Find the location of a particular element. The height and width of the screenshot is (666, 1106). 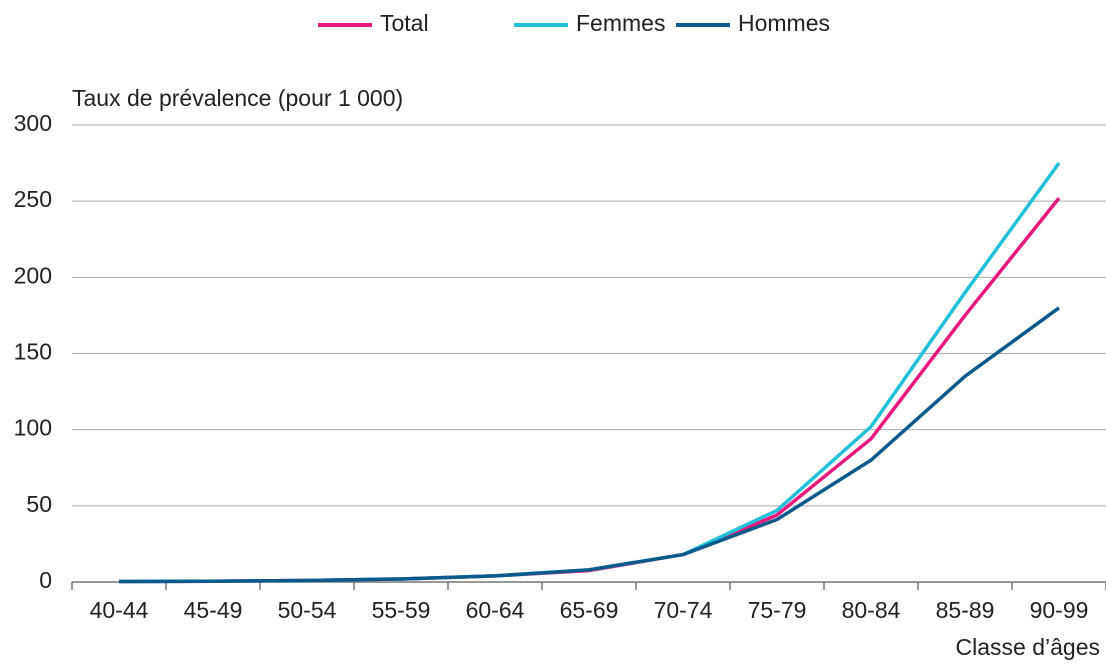

legend-label: Femmes is located at coordinates (620, 23).